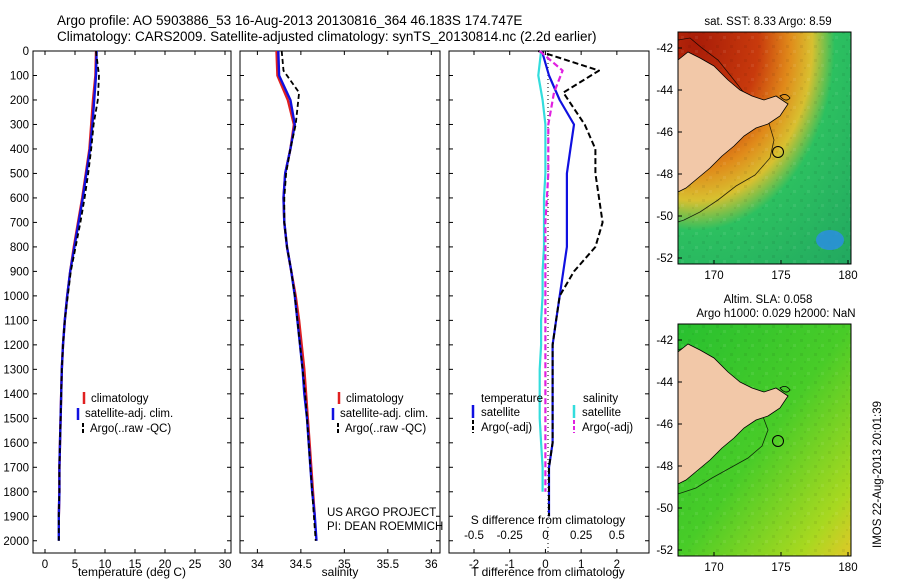 The width and height of the screenshot is (900, 580). What do you see at coordinates (669, 154) in the screenshot?
I see `sst-lat-ticks: -42 -44 -46 -48 -50 -52` at bounding box center [669, 154].